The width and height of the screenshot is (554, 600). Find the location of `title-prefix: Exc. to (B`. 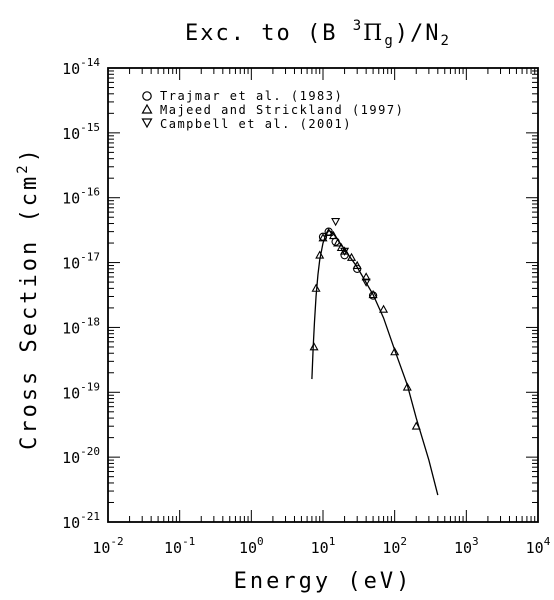

title-prefix: Exc. to (B is located at coordinates (269, 33).